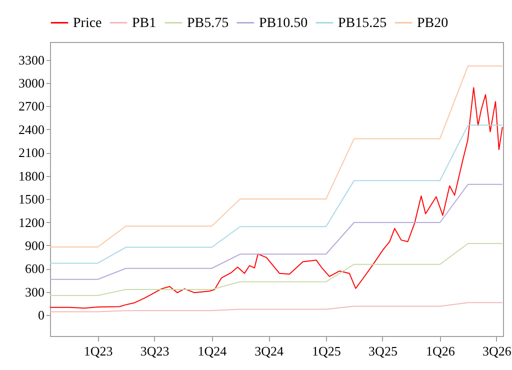 This screenshot has height=370, width=512. I want to click on y-tick-label: 600, so click(34, 268).